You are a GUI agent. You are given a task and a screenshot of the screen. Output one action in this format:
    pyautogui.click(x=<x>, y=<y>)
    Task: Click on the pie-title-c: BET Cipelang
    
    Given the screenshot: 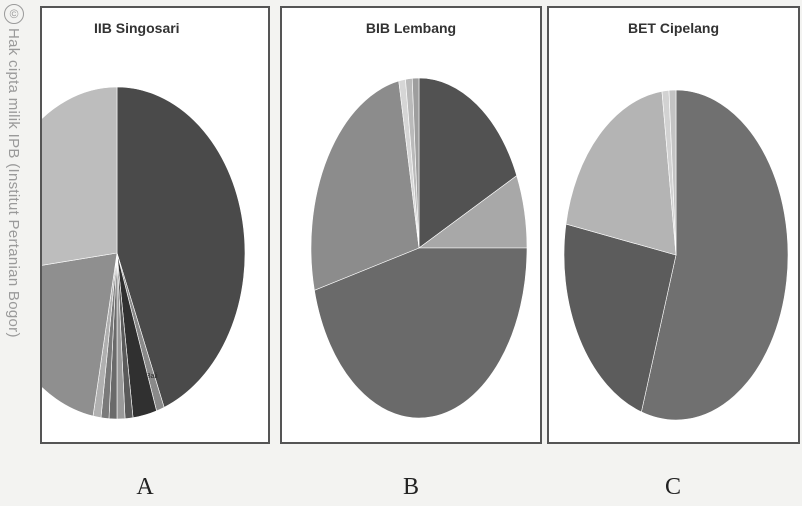 What is the action you would take?
    pyautogui.click(x=673, y=28)
    